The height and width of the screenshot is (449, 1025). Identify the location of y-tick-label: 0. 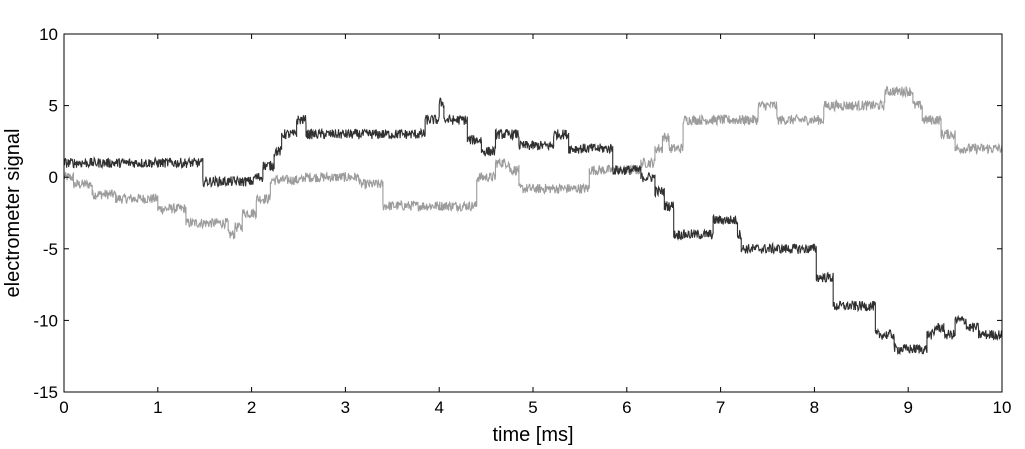
(53, 177).